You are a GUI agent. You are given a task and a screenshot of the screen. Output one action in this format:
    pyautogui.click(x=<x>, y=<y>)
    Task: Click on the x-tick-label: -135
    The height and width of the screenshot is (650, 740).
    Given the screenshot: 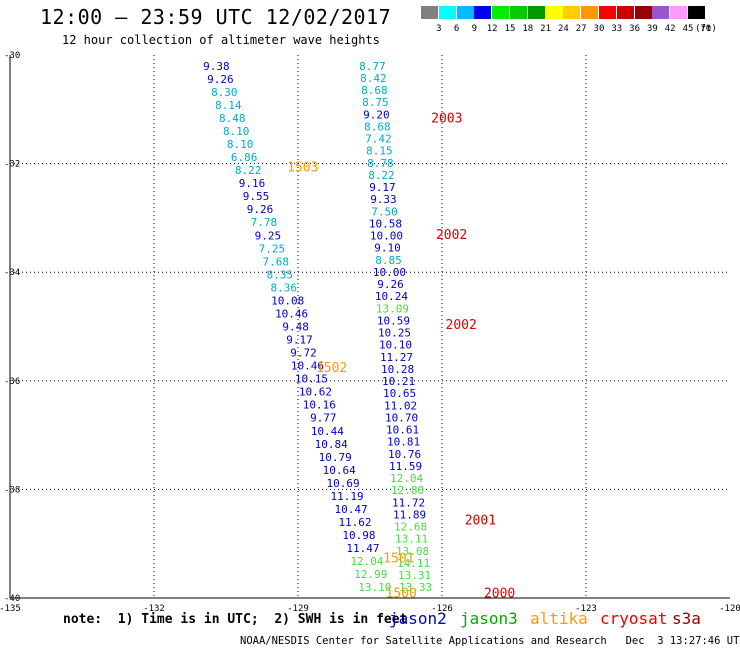 What is the action you would take?
    pyautogui.click(x=10, y=609)
    